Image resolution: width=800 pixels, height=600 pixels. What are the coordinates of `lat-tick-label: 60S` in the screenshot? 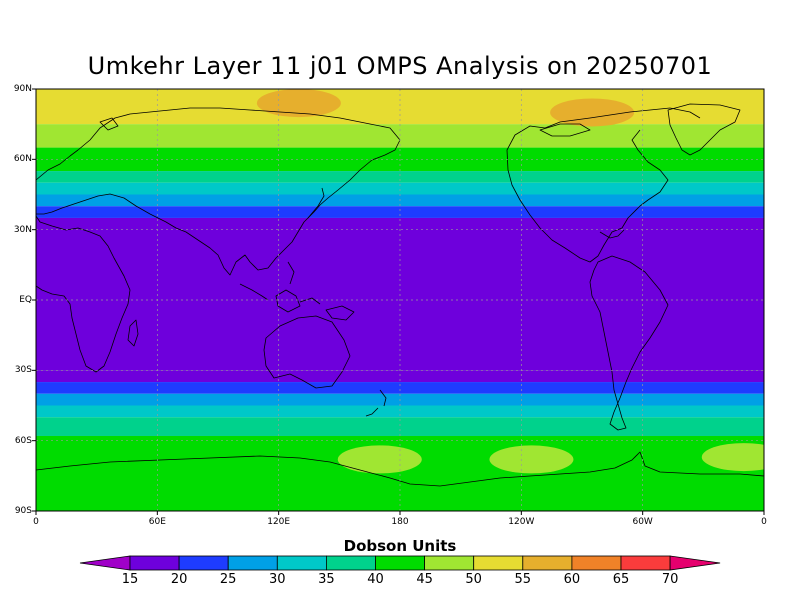 It's located at (23, 440).